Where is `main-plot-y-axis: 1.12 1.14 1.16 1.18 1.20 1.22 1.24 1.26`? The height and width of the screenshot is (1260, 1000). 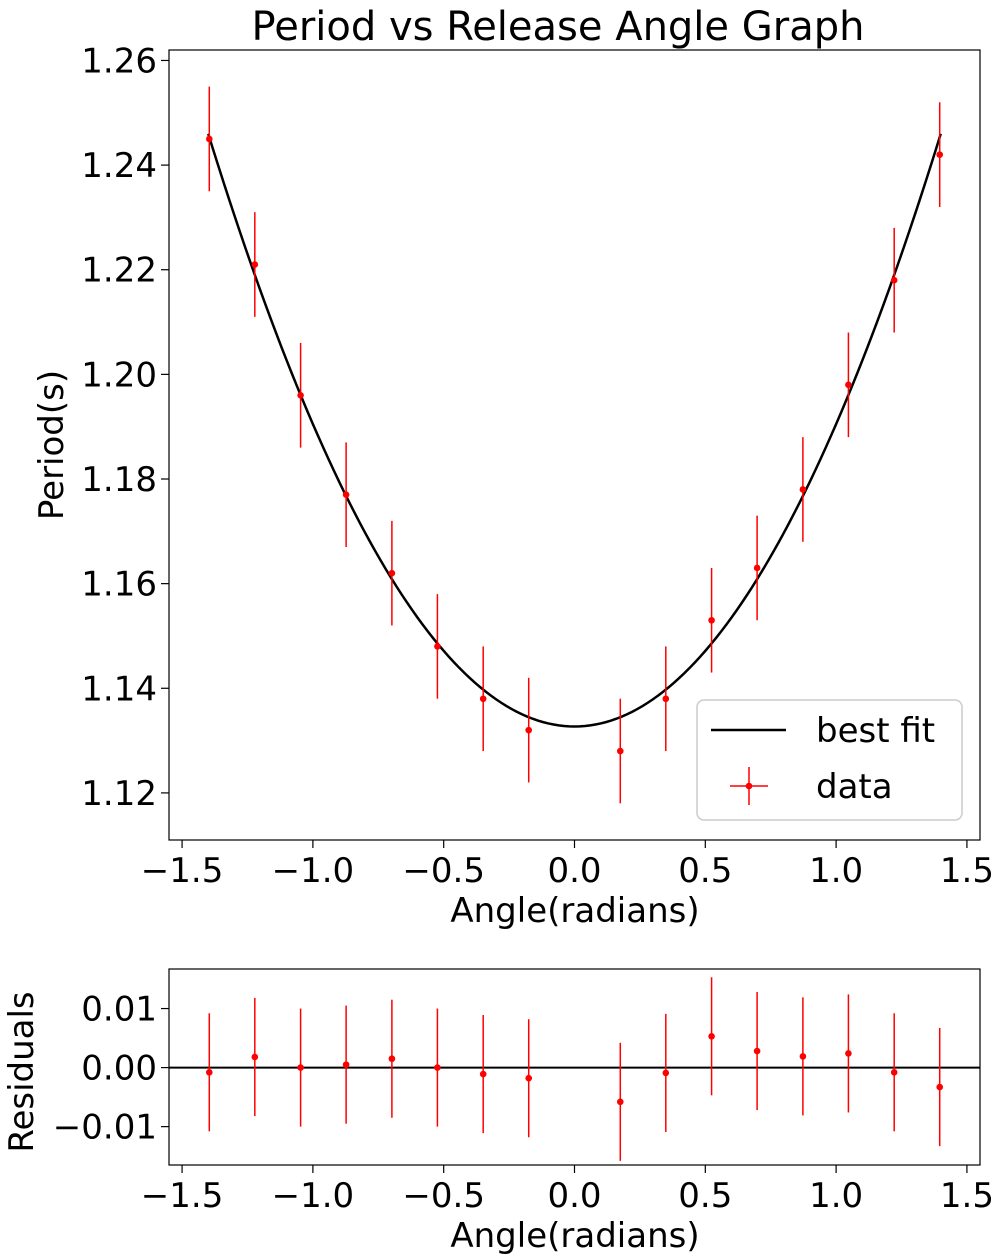
main-plot-y-axis: 1.12 1.14 1.16 1.18 1.20 1.22 1.24 1.26 is located at coordinates (125, 427).